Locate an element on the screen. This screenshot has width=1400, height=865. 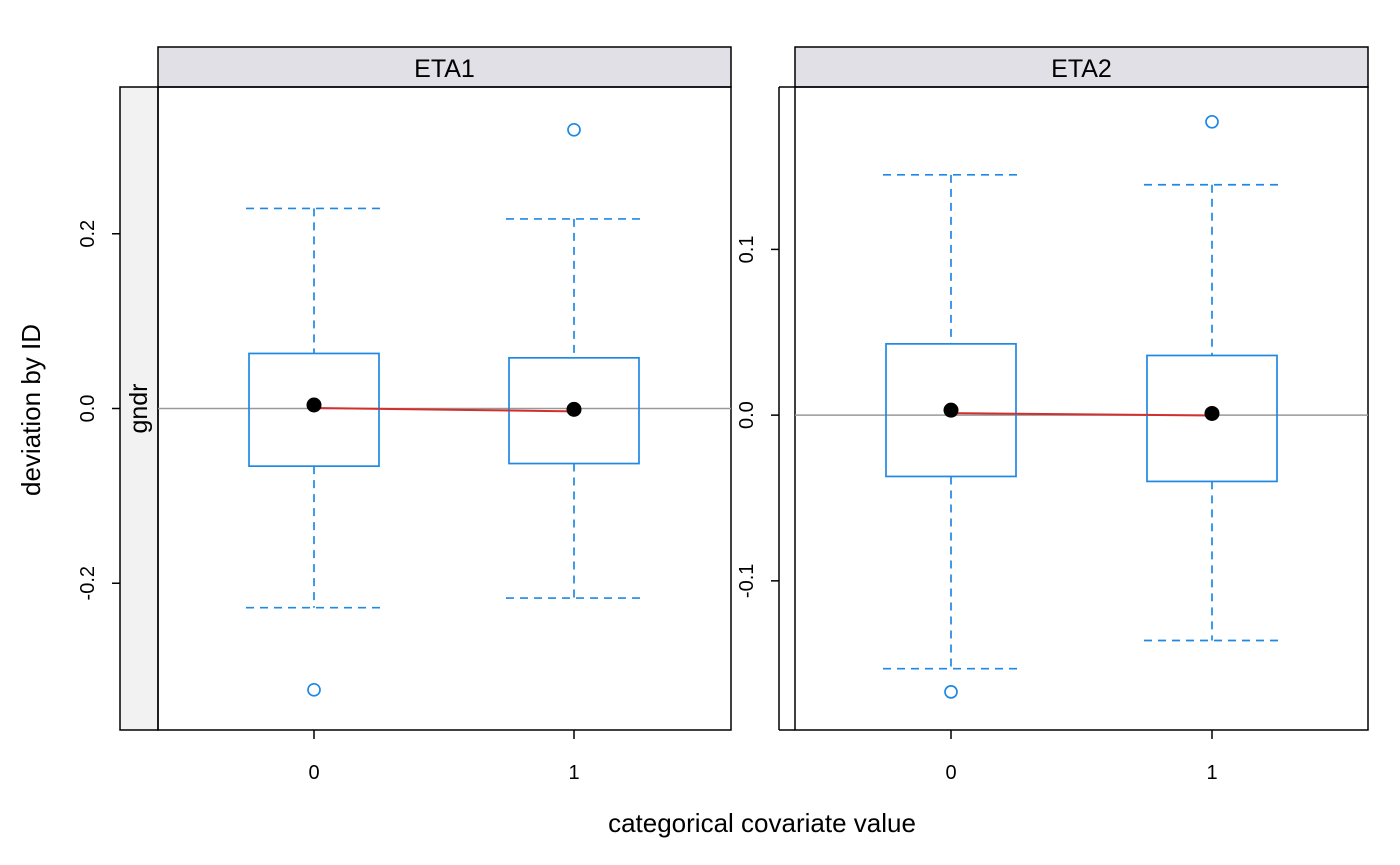
side-strip is located at coordinates (139, 408).